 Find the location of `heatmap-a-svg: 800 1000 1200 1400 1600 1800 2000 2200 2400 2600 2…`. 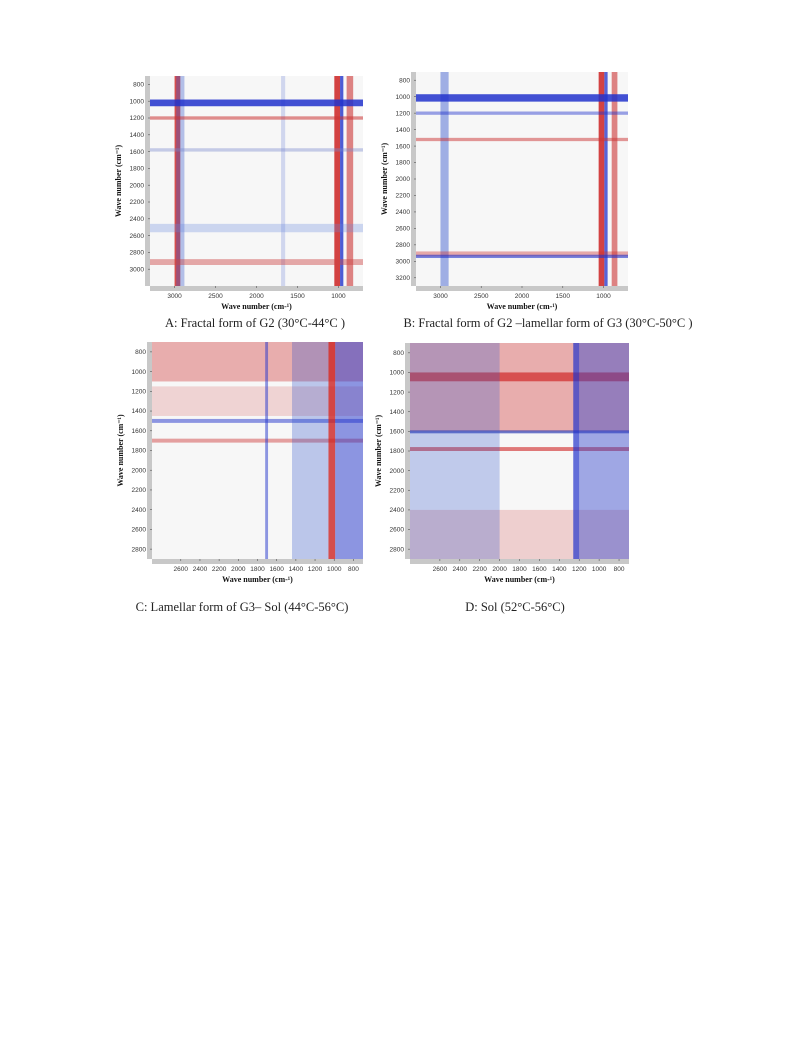

heatmap-a-svg: 800 1000 1200 1400 1600 1800 2000 2200 2400 2600 2… is located at coordinates (238, 193).